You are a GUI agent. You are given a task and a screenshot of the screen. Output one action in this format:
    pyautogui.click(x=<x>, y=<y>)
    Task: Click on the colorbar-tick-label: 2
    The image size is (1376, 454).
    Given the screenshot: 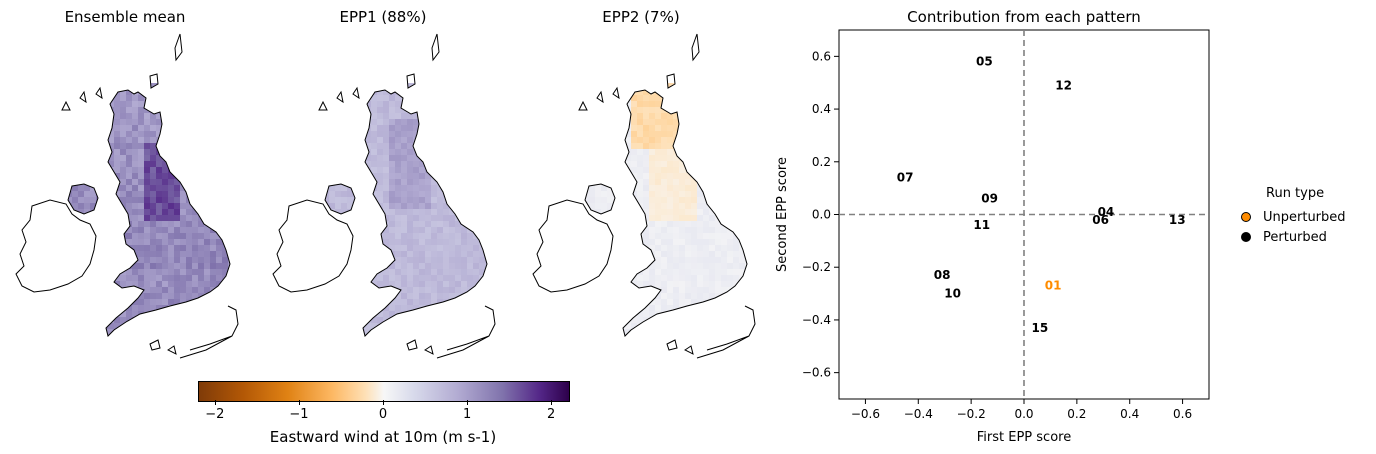 What is the action you would take?
    pyautogui.click(x=551, y=414)
    